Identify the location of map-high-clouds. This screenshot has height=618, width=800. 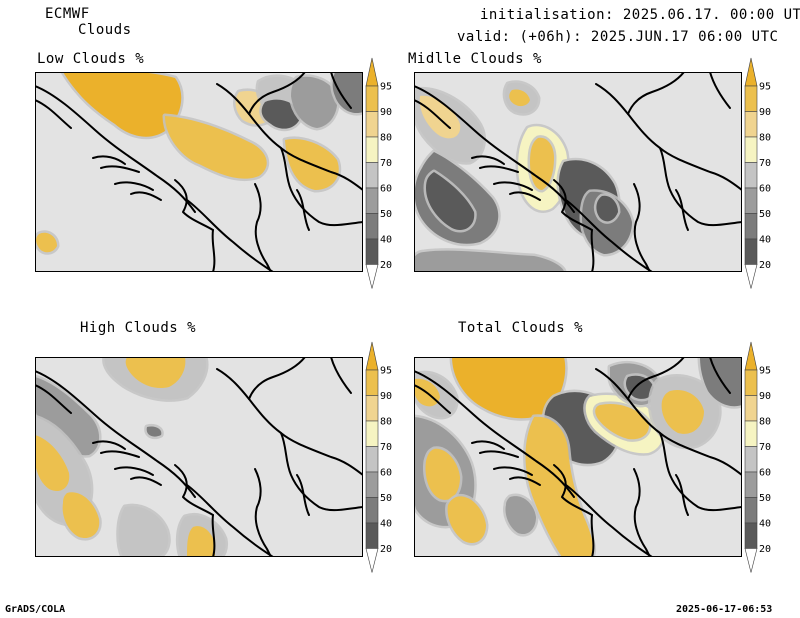
(199, 457).